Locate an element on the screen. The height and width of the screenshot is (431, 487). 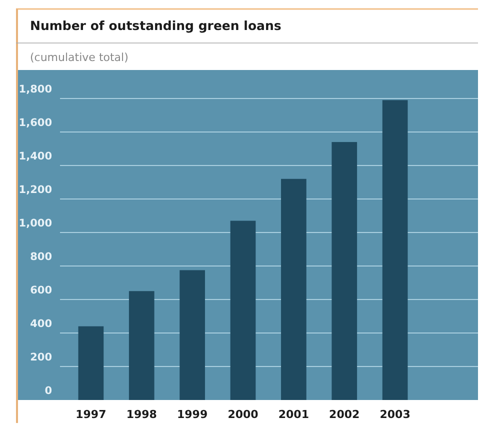
y-tick-label: 1,000 is located at coordinates (35, 223).